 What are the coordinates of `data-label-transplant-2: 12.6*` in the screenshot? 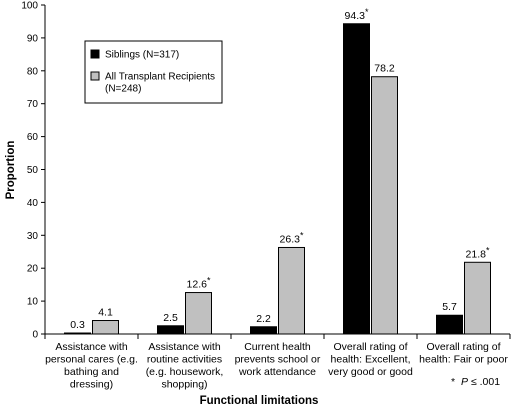 It's located at (199, 283).